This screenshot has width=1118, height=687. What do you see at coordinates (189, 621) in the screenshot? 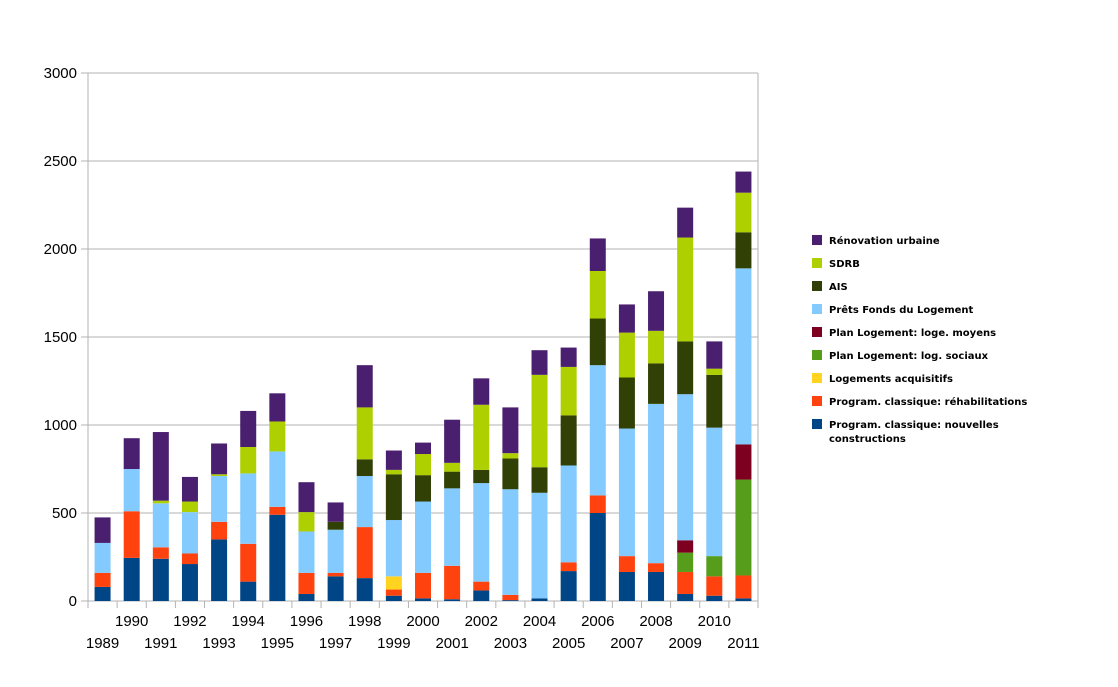
I see `x-tick-label: 1992` at bounding box center [189, 621].